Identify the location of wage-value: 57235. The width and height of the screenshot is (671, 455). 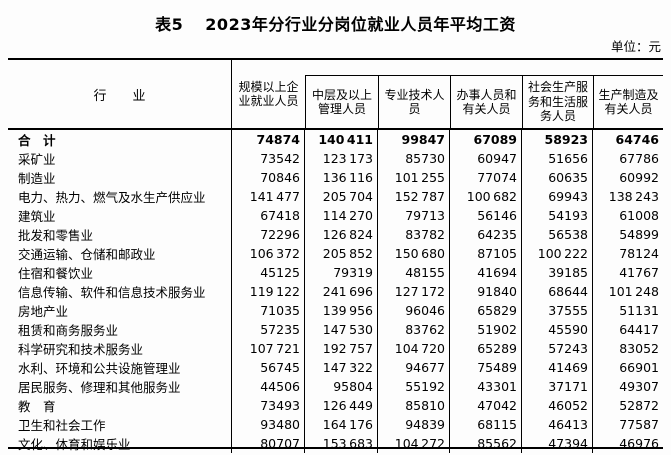
(268, 329).